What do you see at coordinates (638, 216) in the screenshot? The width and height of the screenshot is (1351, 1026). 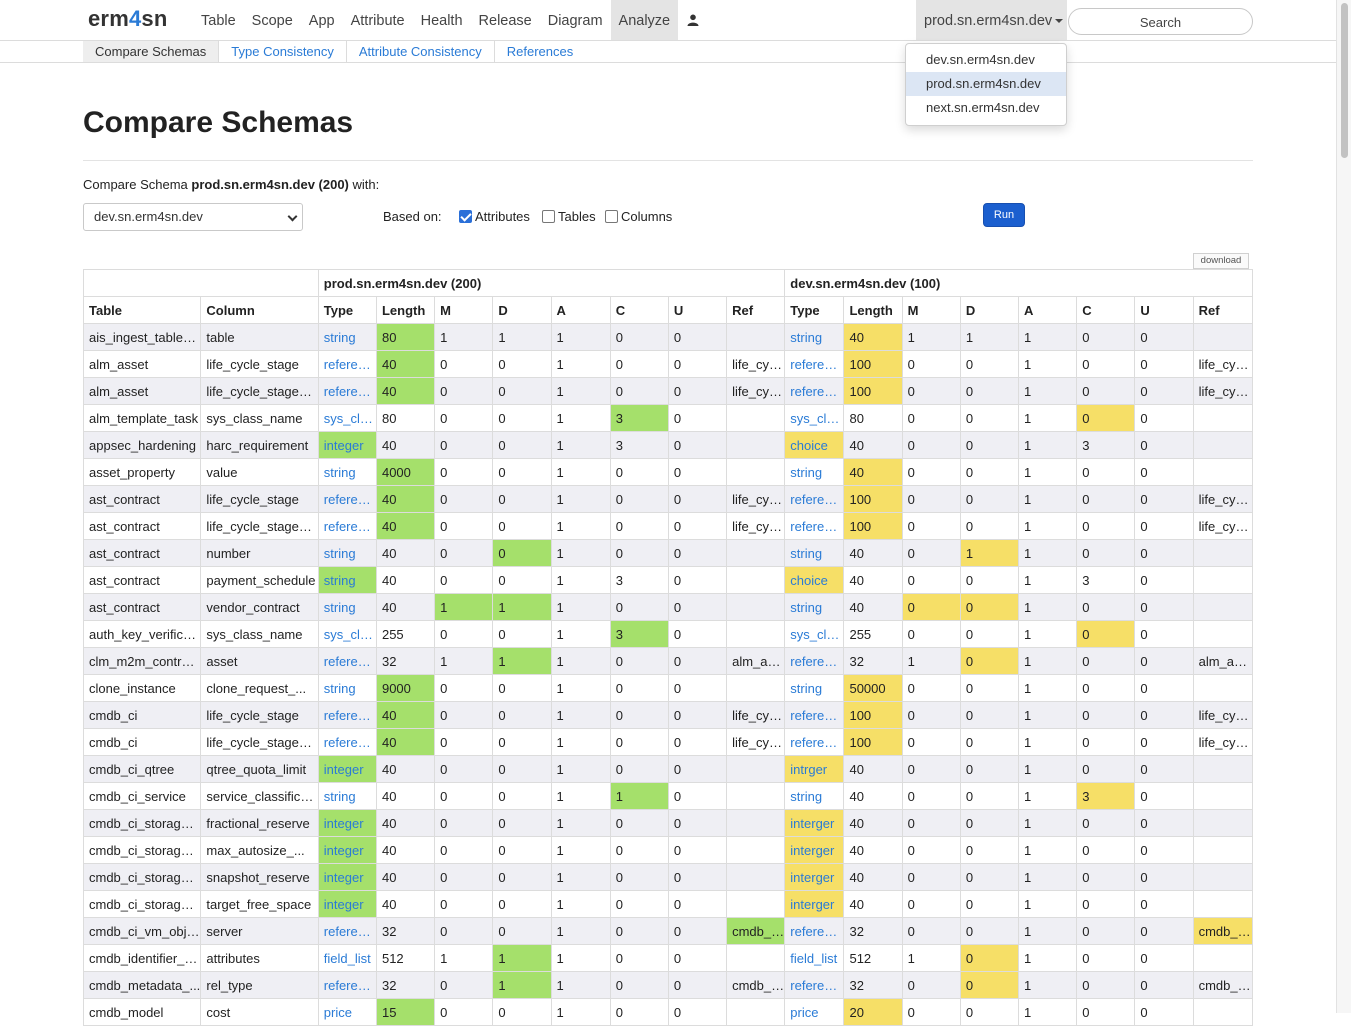 I see `checkbox-columns: Columns` at bounding box center [638, 216].